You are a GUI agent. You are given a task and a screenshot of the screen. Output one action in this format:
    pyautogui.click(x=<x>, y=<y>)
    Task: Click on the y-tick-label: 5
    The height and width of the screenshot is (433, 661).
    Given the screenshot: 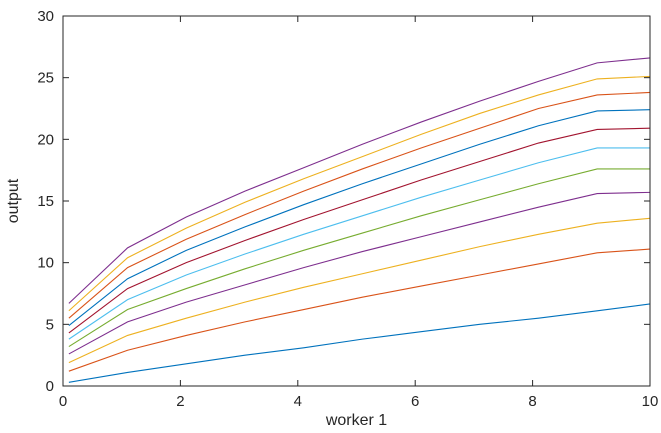 What is the action you would take?
    pyautogui.click(x=50, y=324)
    